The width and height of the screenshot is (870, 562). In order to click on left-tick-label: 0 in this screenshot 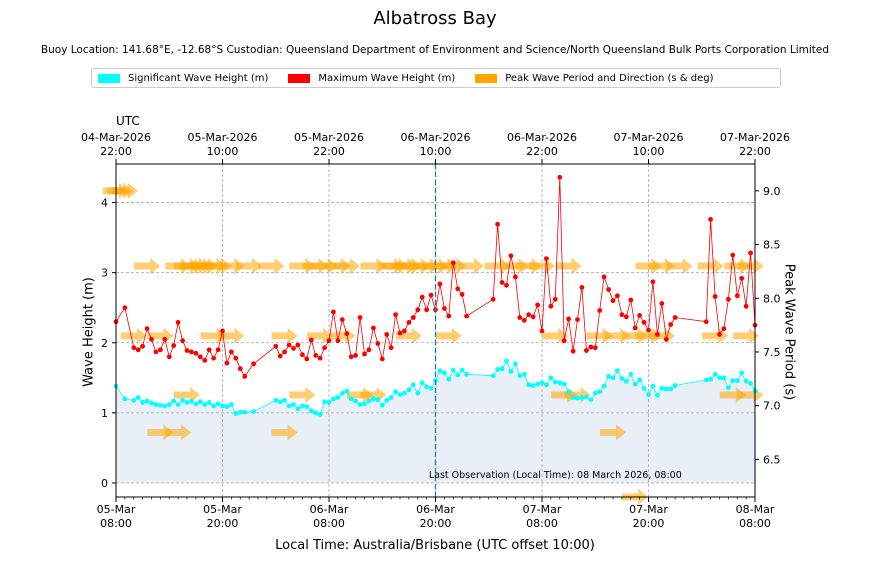, I will do `click(104, 483)`.